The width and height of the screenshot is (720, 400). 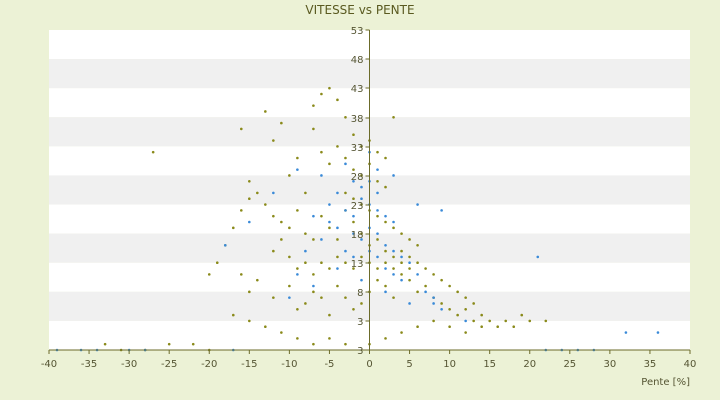 I want to click on y-tick-label: 38, so click(x=357, y=119).